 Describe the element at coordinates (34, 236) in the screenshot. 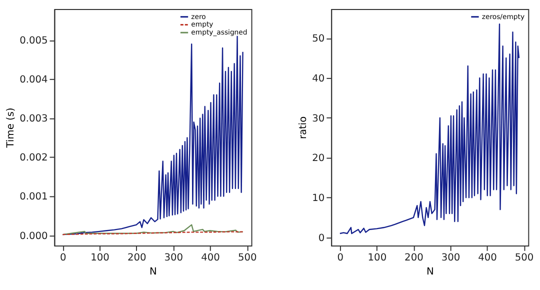

I see `y-tick-label: 0.000` at that location.